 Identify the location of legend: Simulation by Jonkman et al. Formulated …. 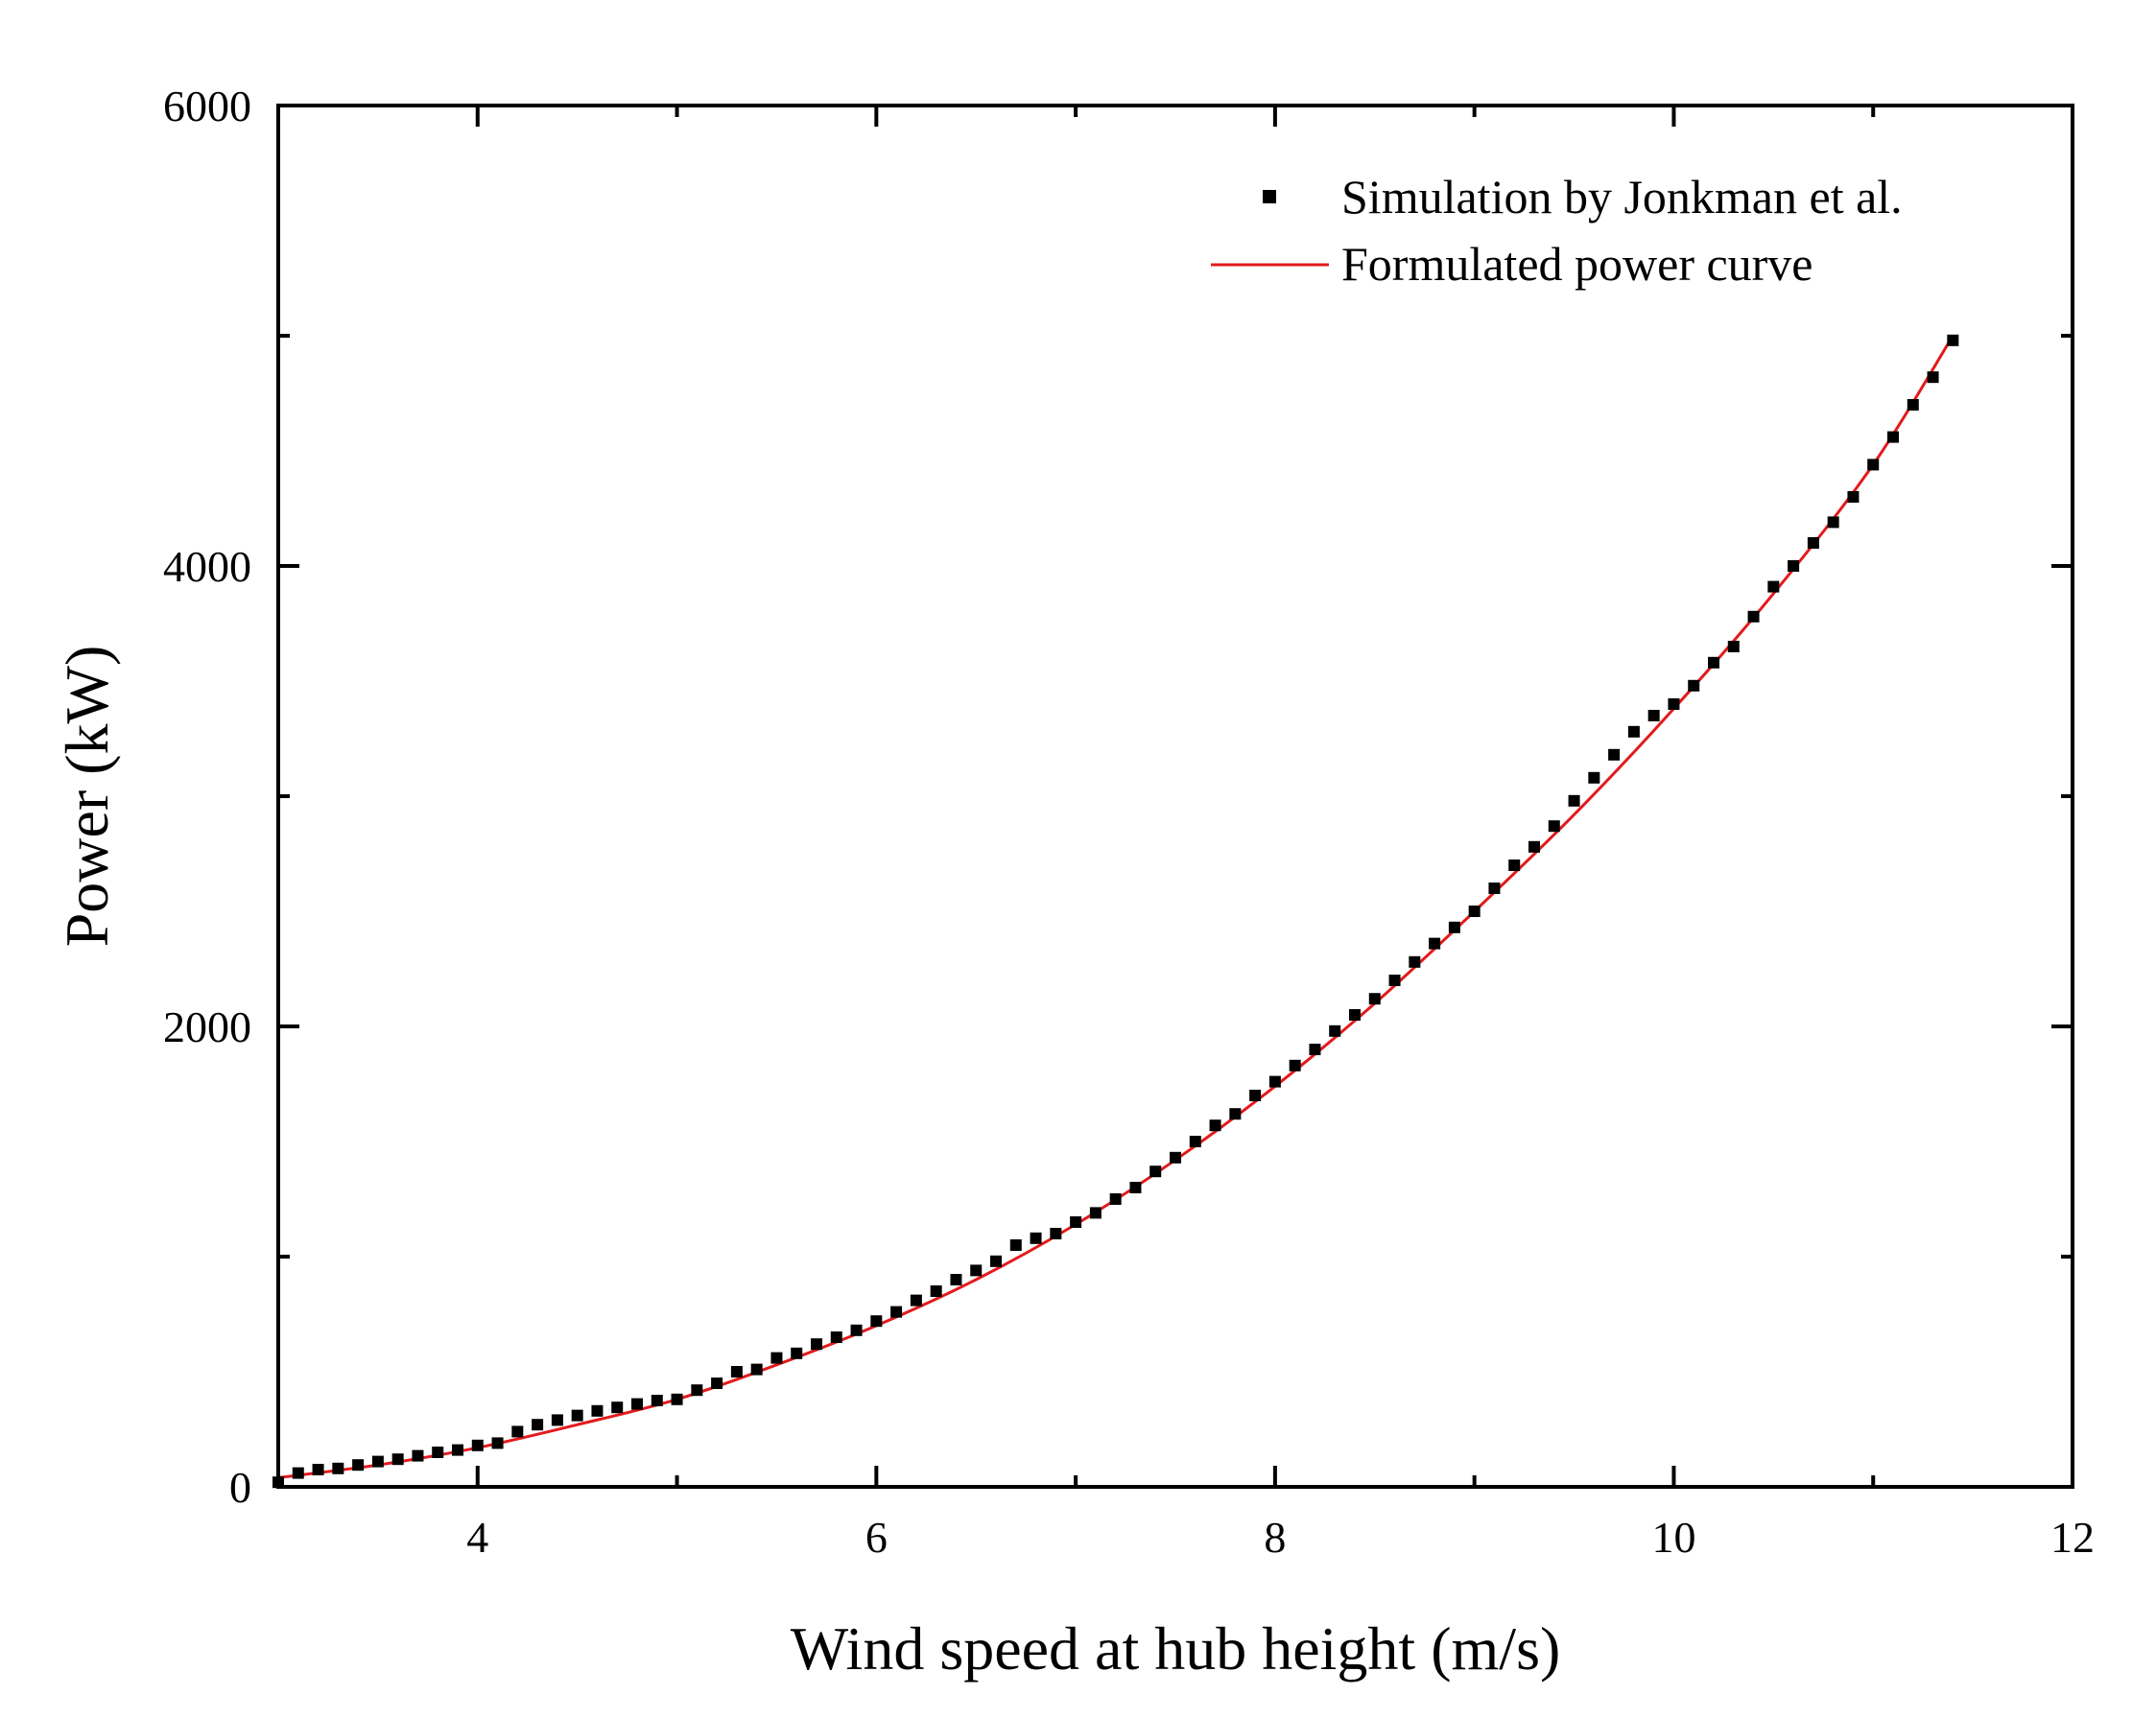
(1557, 231).